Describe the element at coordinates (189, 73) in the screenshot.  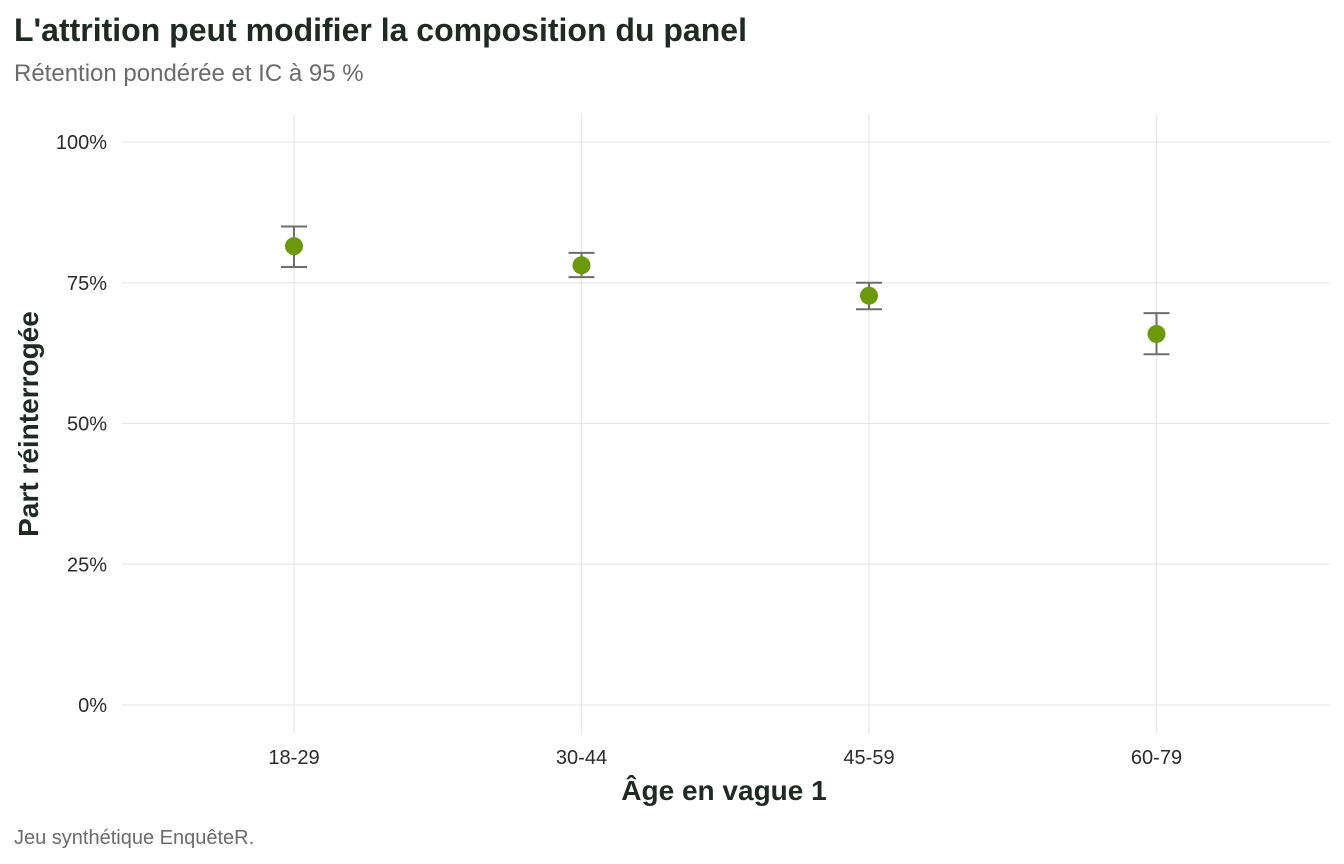
I see `chart-subtitle: Rétention pondérée et IC à 95 %` at that location.